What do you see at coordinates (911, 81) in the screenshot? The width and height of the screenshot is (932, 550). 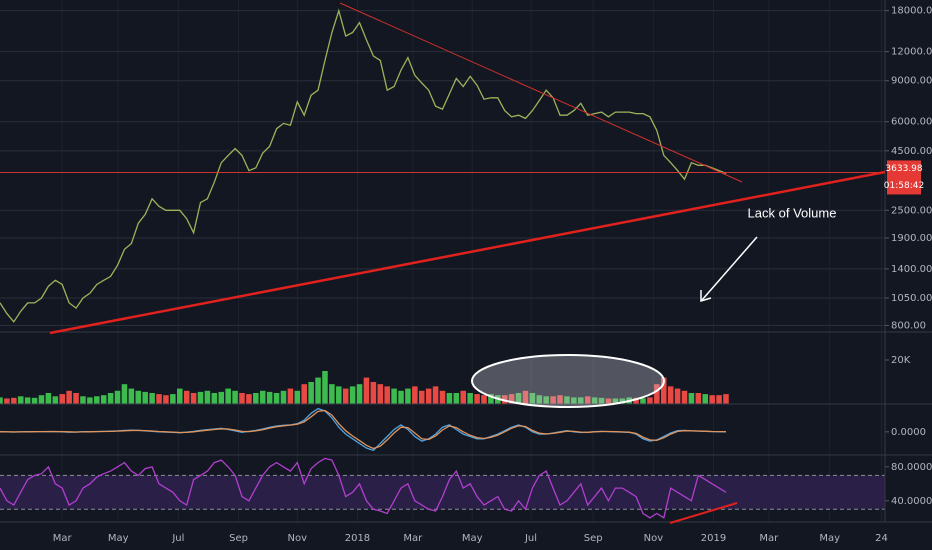 I see `y-tick-label: 9000.00` at bounding box center [911, 81].